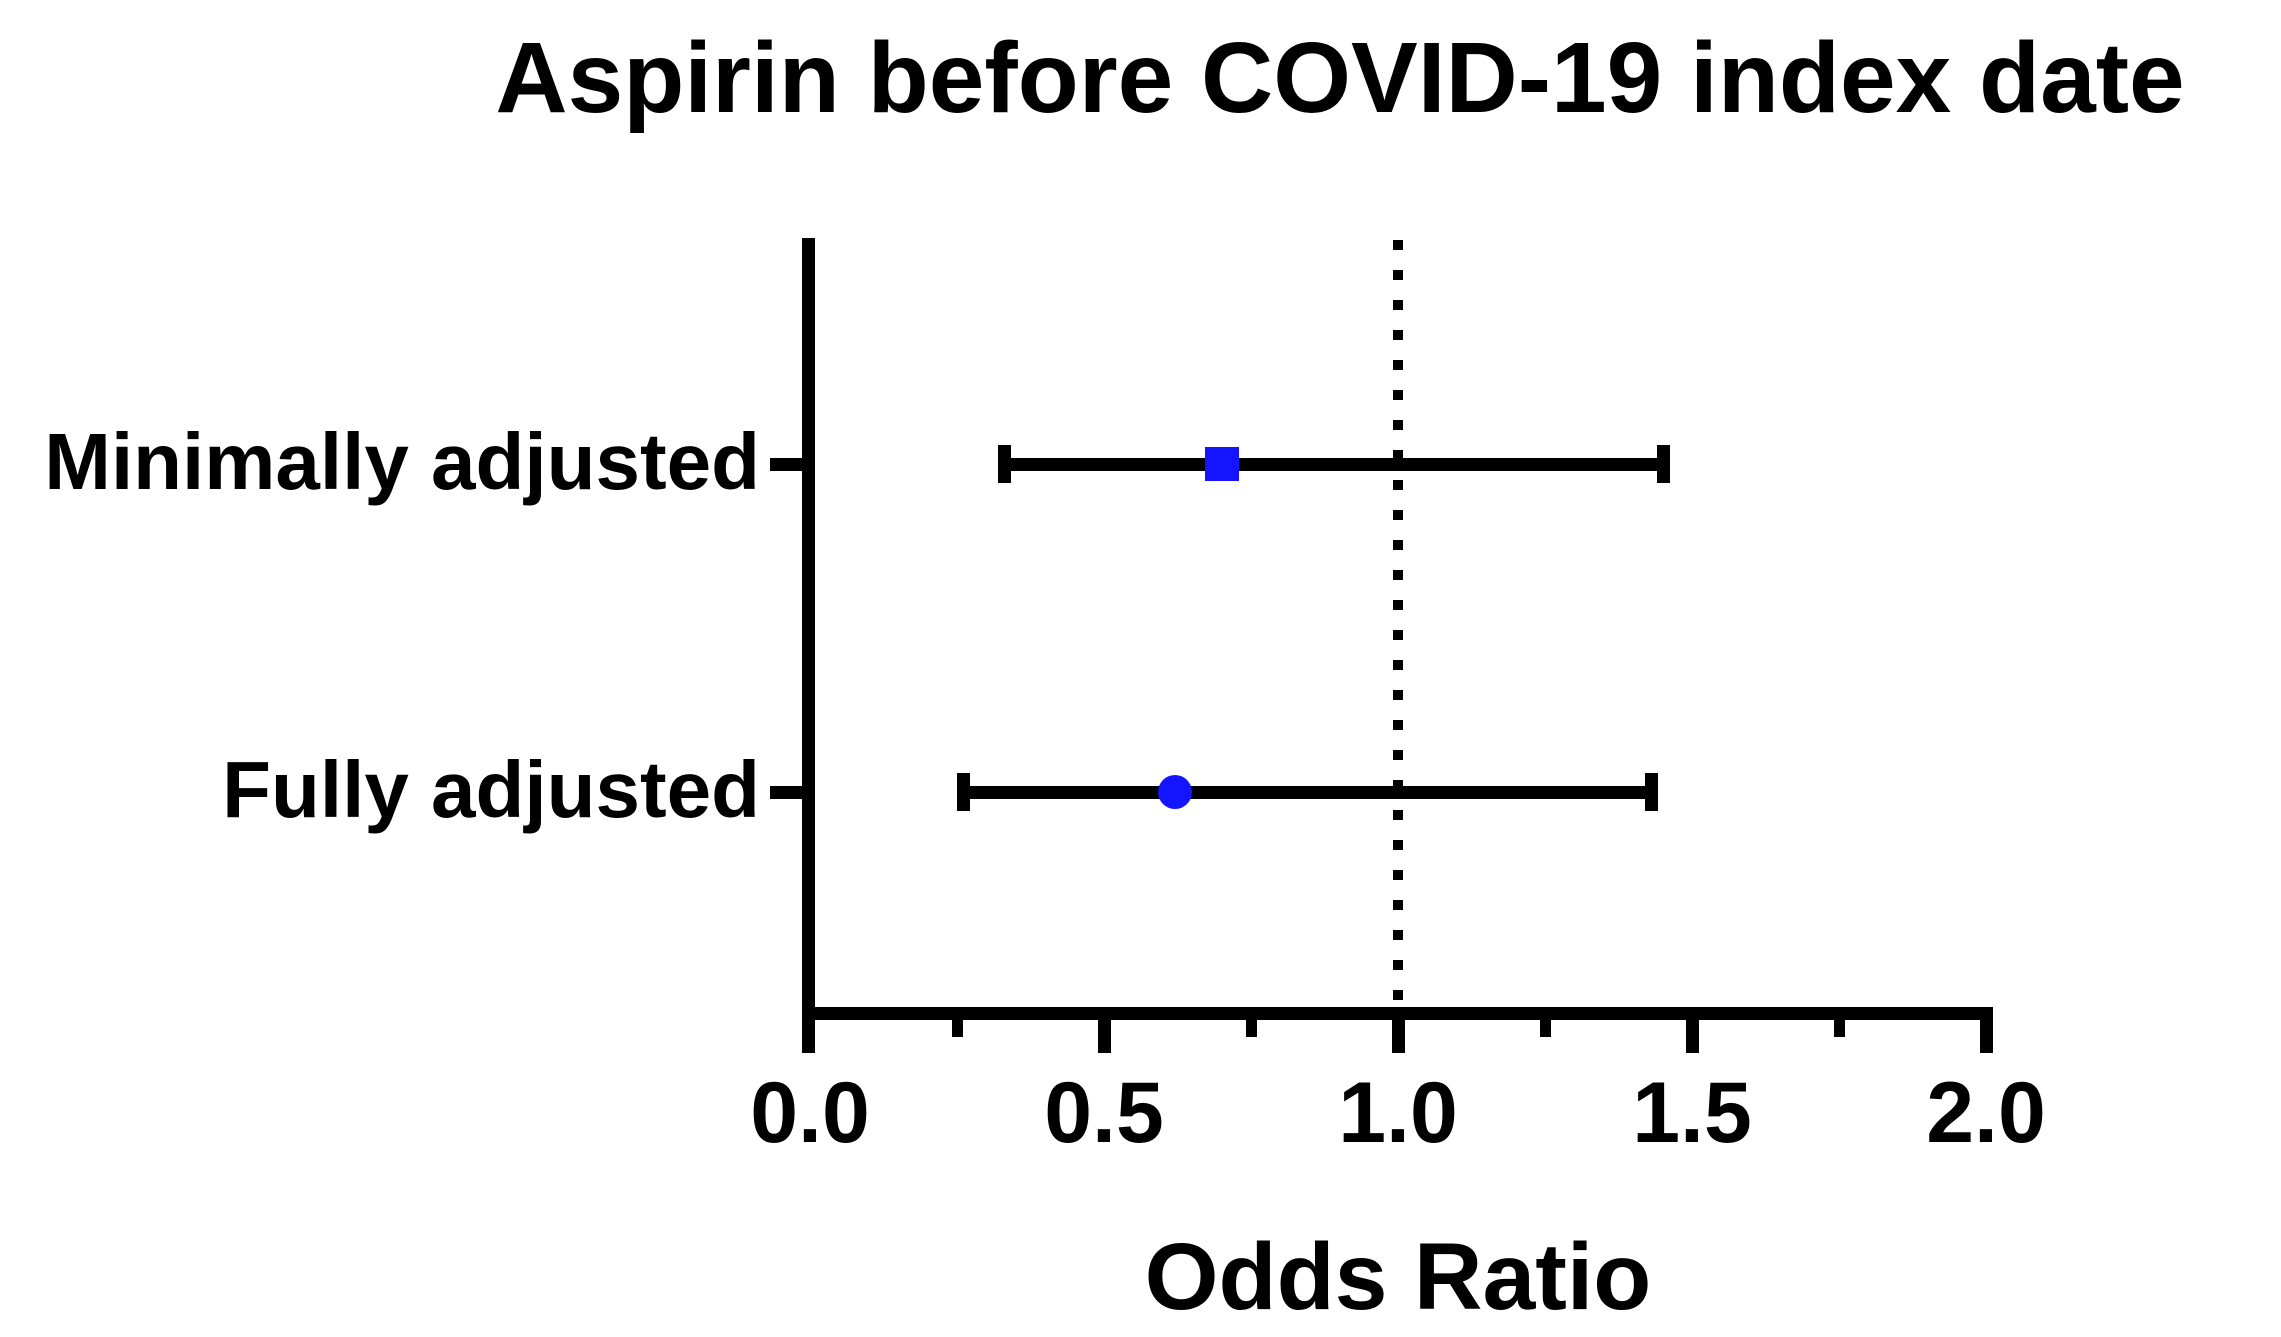 The width and height of the screenshot is (2281, 1337). I want to click on x-axis-tick-label: 1.5, so click(1692, 1113).